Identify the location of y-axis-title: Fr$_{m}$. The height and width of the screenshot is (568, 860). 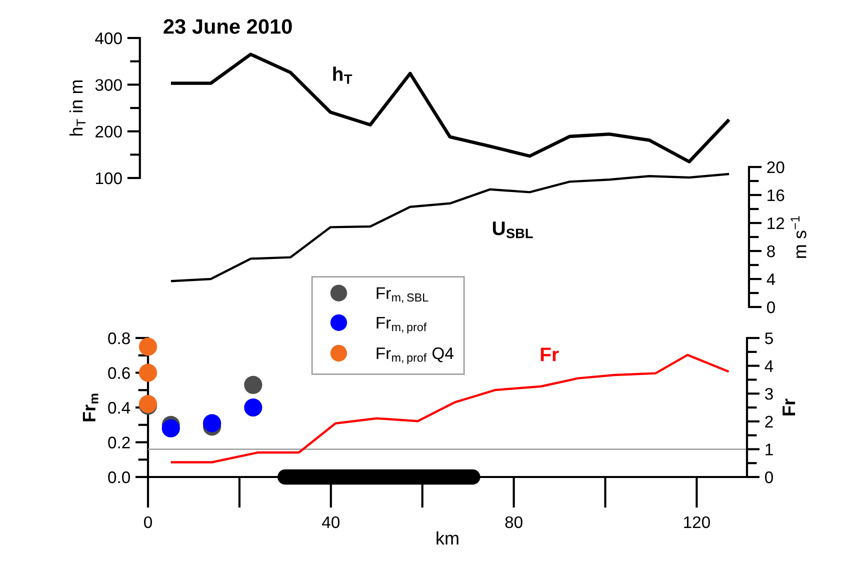
(90, 408).